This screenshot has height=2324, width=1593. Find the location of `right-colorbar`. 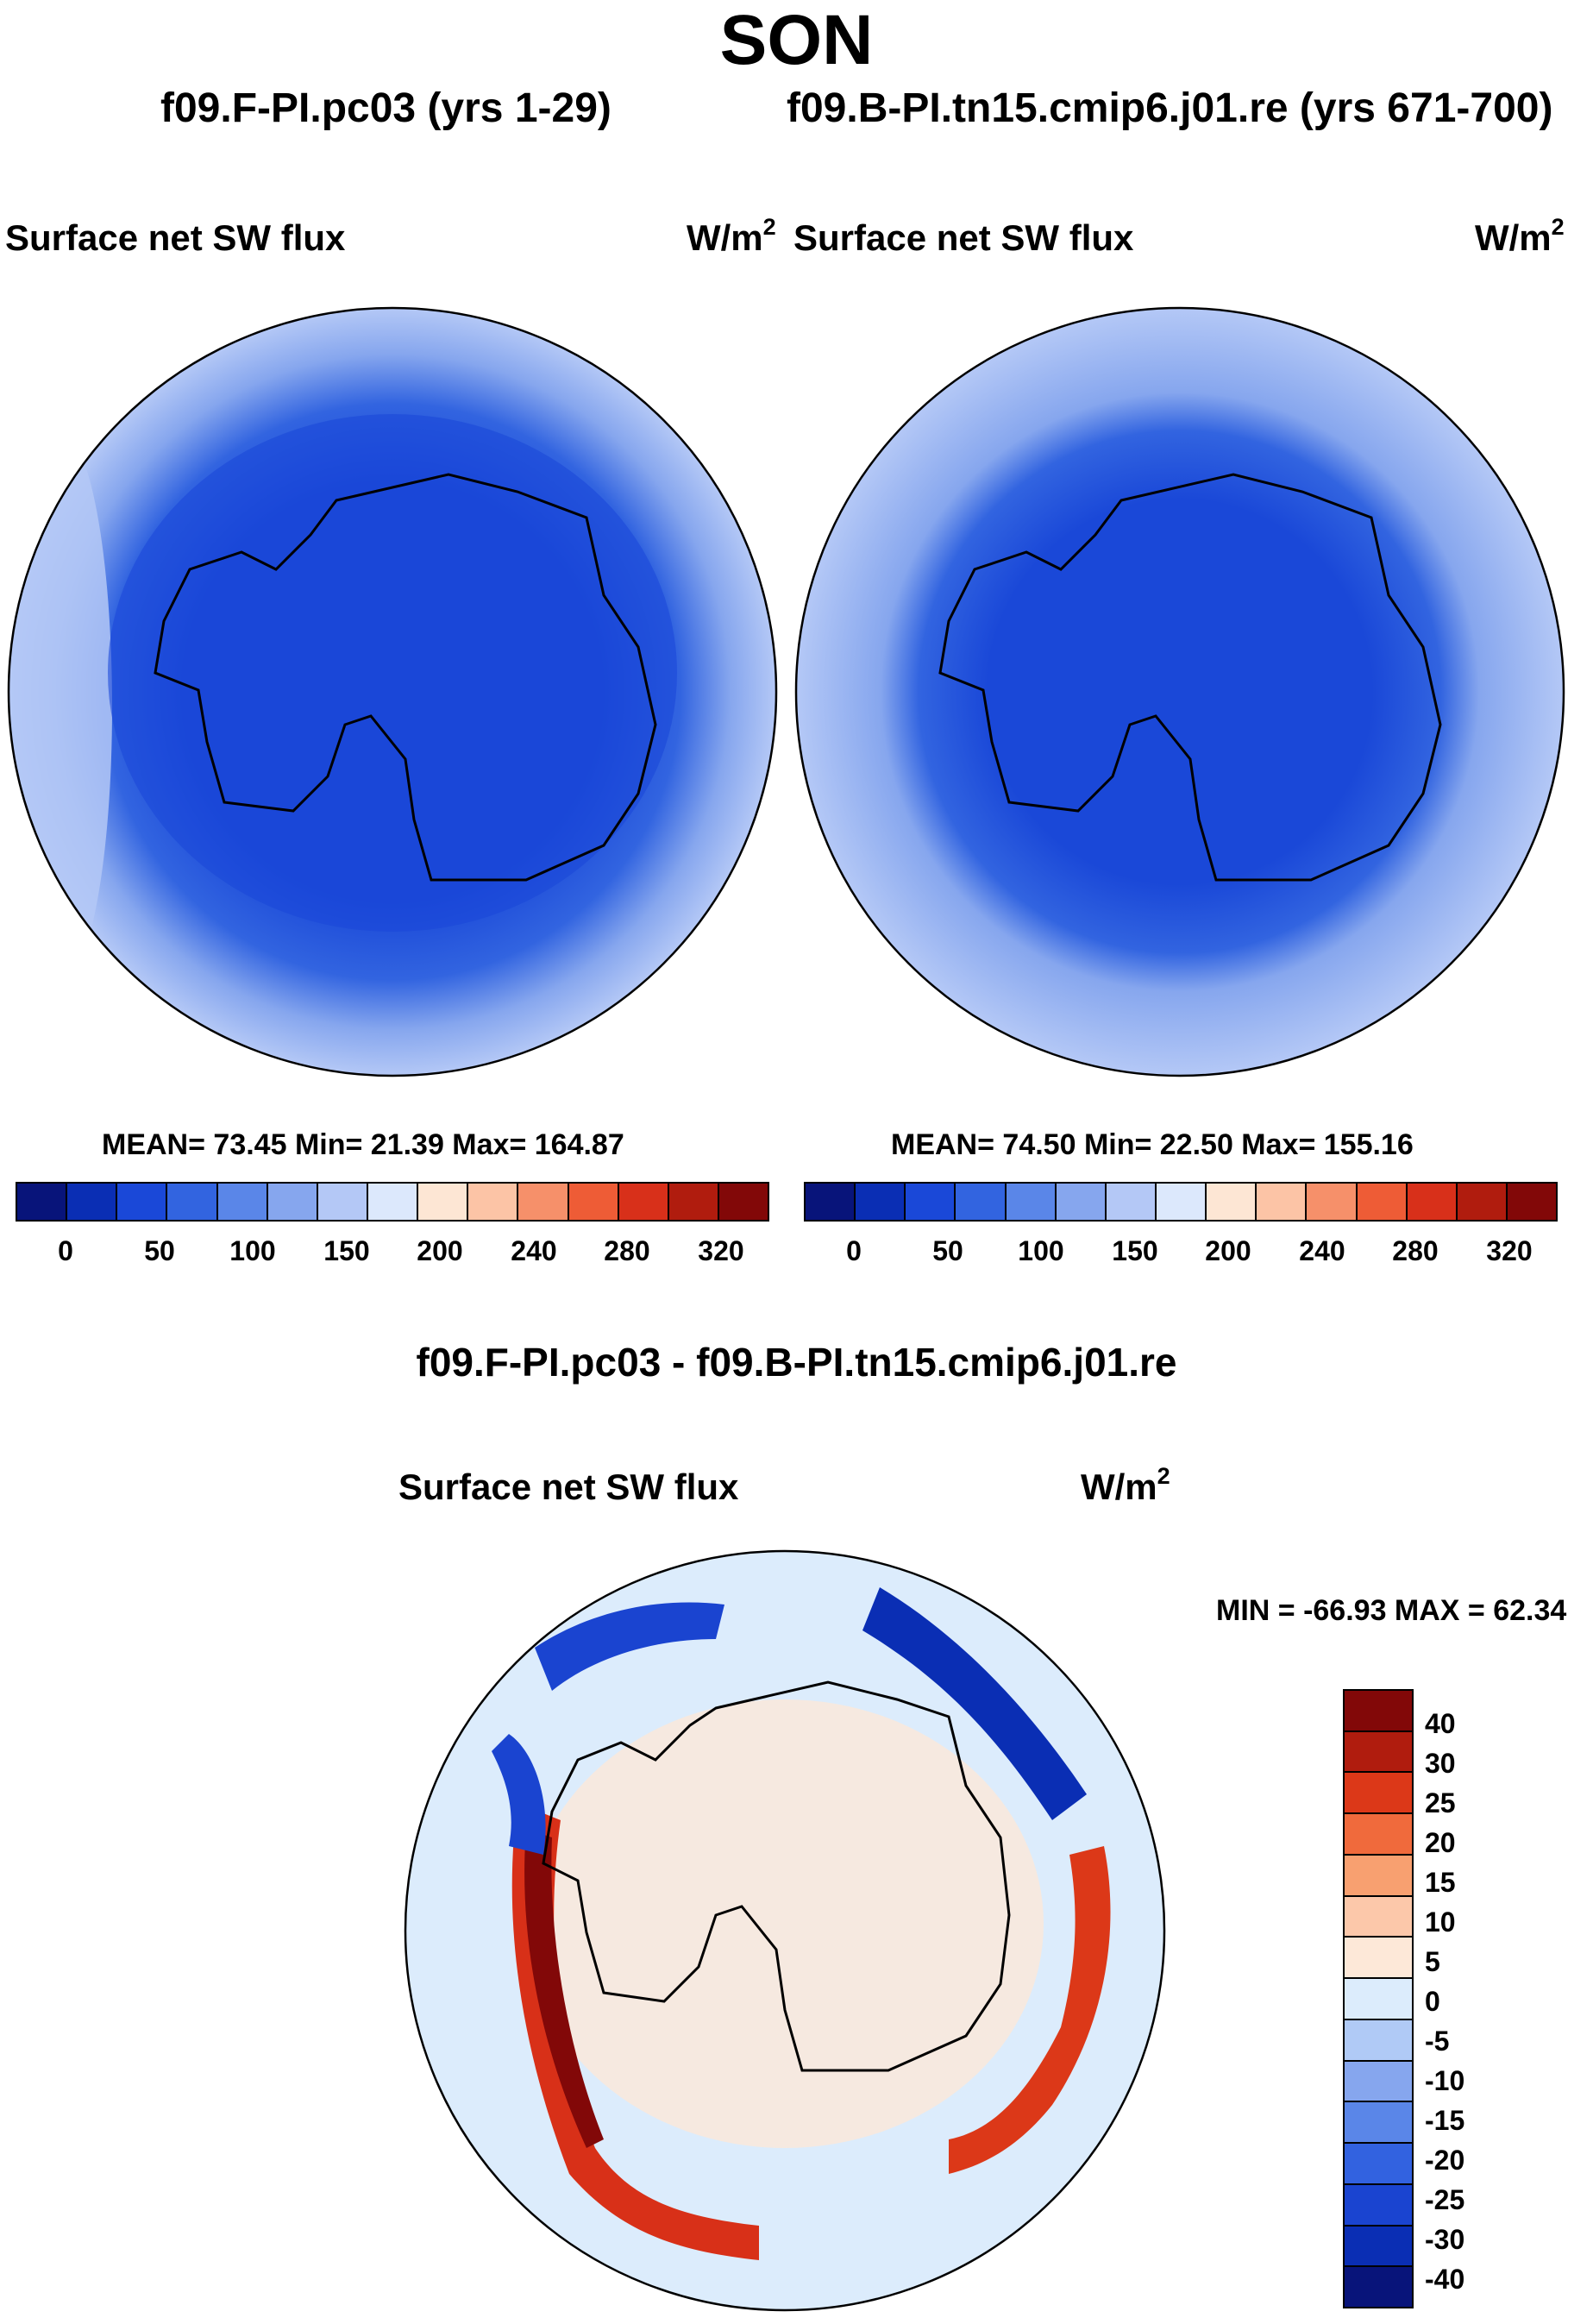

right-colorbar is located at coordinates (1181, 1202).